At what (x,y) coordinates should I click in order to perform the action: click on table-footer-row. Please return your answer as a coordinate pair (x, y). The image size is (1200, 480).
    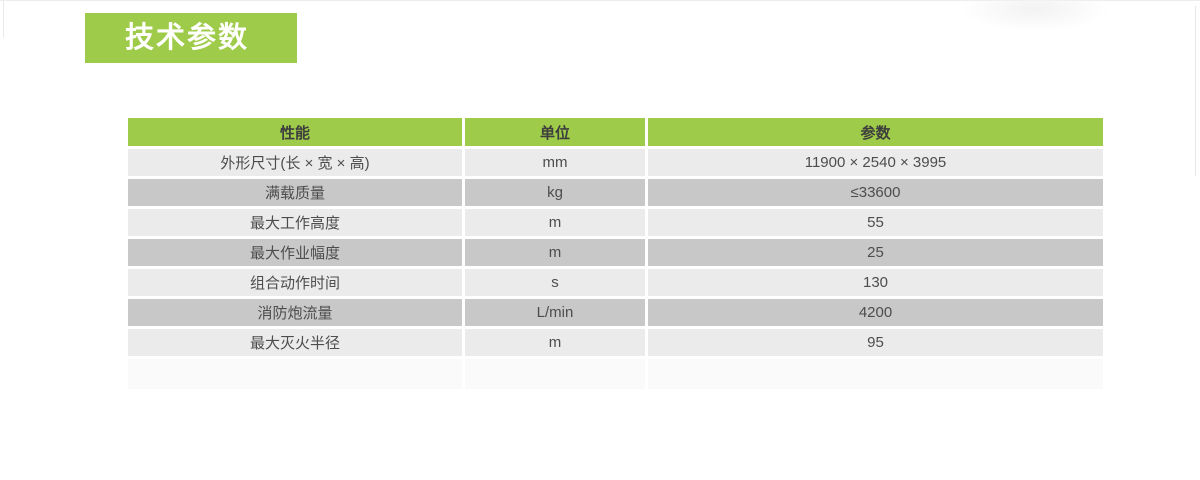
    Looking at the image, I should click on (615, 374).